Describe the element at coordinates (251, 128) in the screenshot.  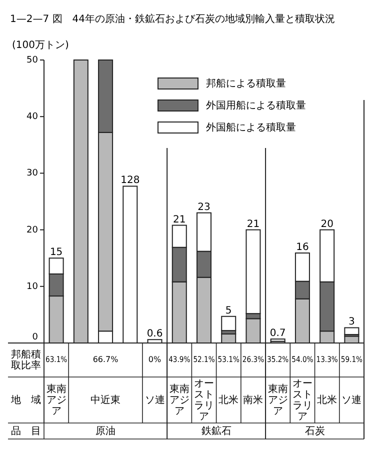
I see `legend-label: 外国船による積取量` at that location.